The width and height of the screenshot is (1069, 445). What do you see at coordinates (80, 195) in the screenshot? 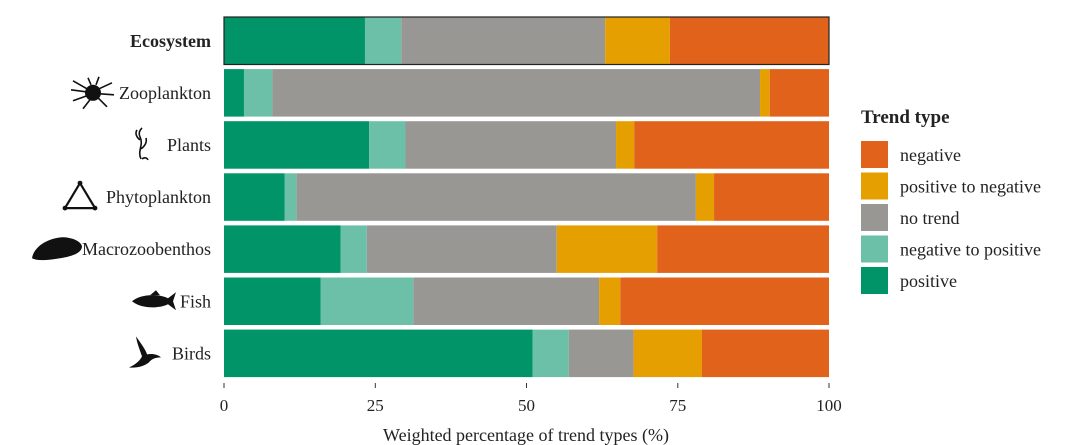
I see `phytoplankton-icon` at bounding box center [80, 195].